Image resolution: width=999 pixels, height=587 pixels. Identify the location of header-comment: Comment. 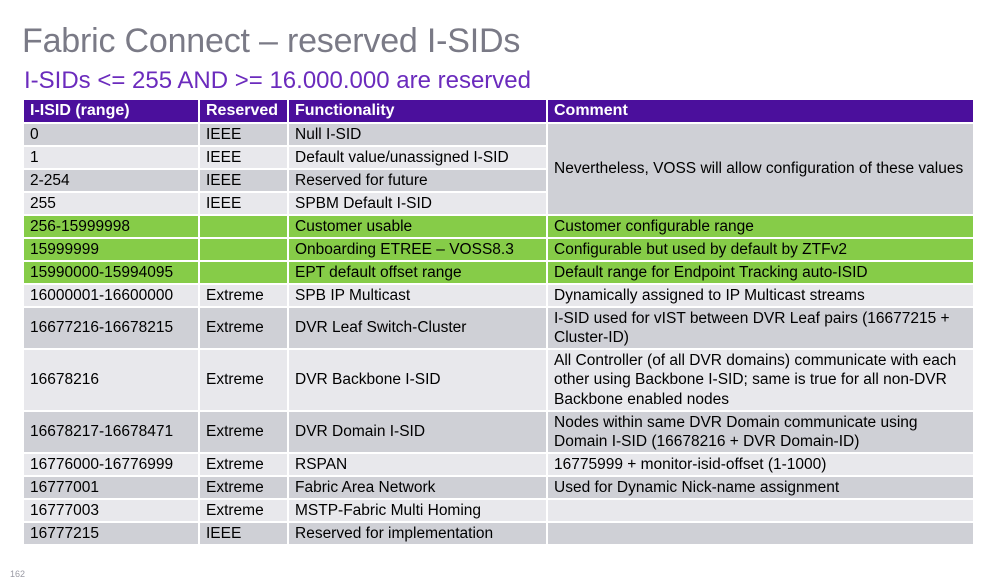
(760, 111).